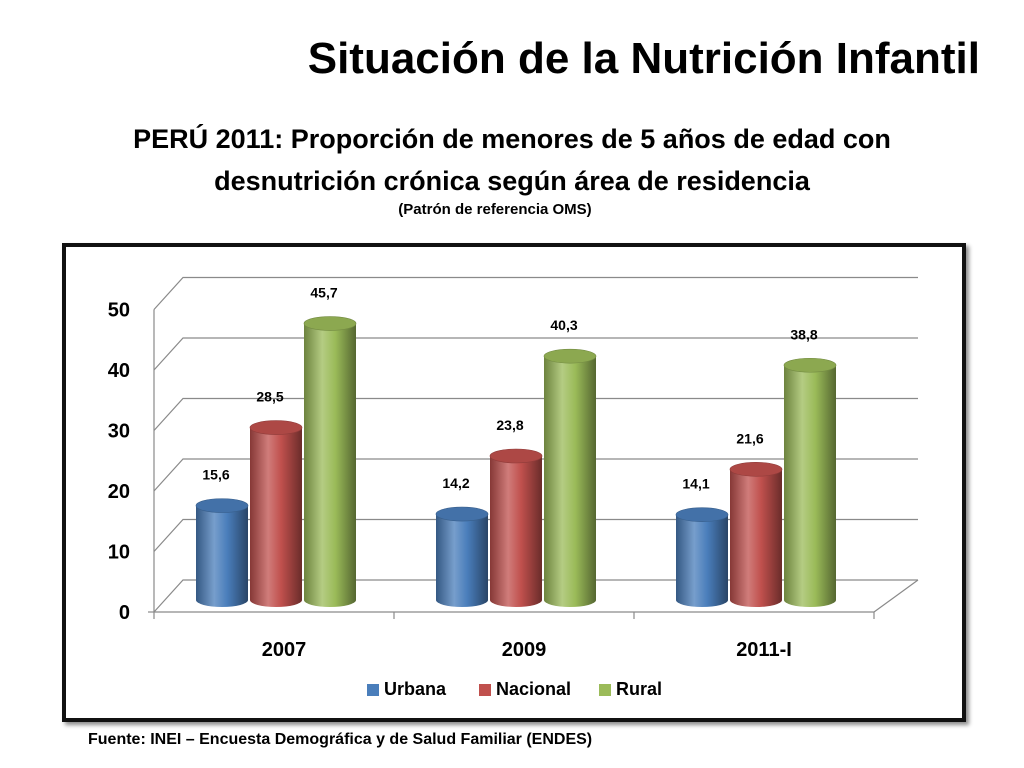 The height and width of the screenshot is (768, 1024). What do you see at coordinates (570, 481) in the screenshot?
I see `bar-rural-2009` at bounding box center [570, 481].